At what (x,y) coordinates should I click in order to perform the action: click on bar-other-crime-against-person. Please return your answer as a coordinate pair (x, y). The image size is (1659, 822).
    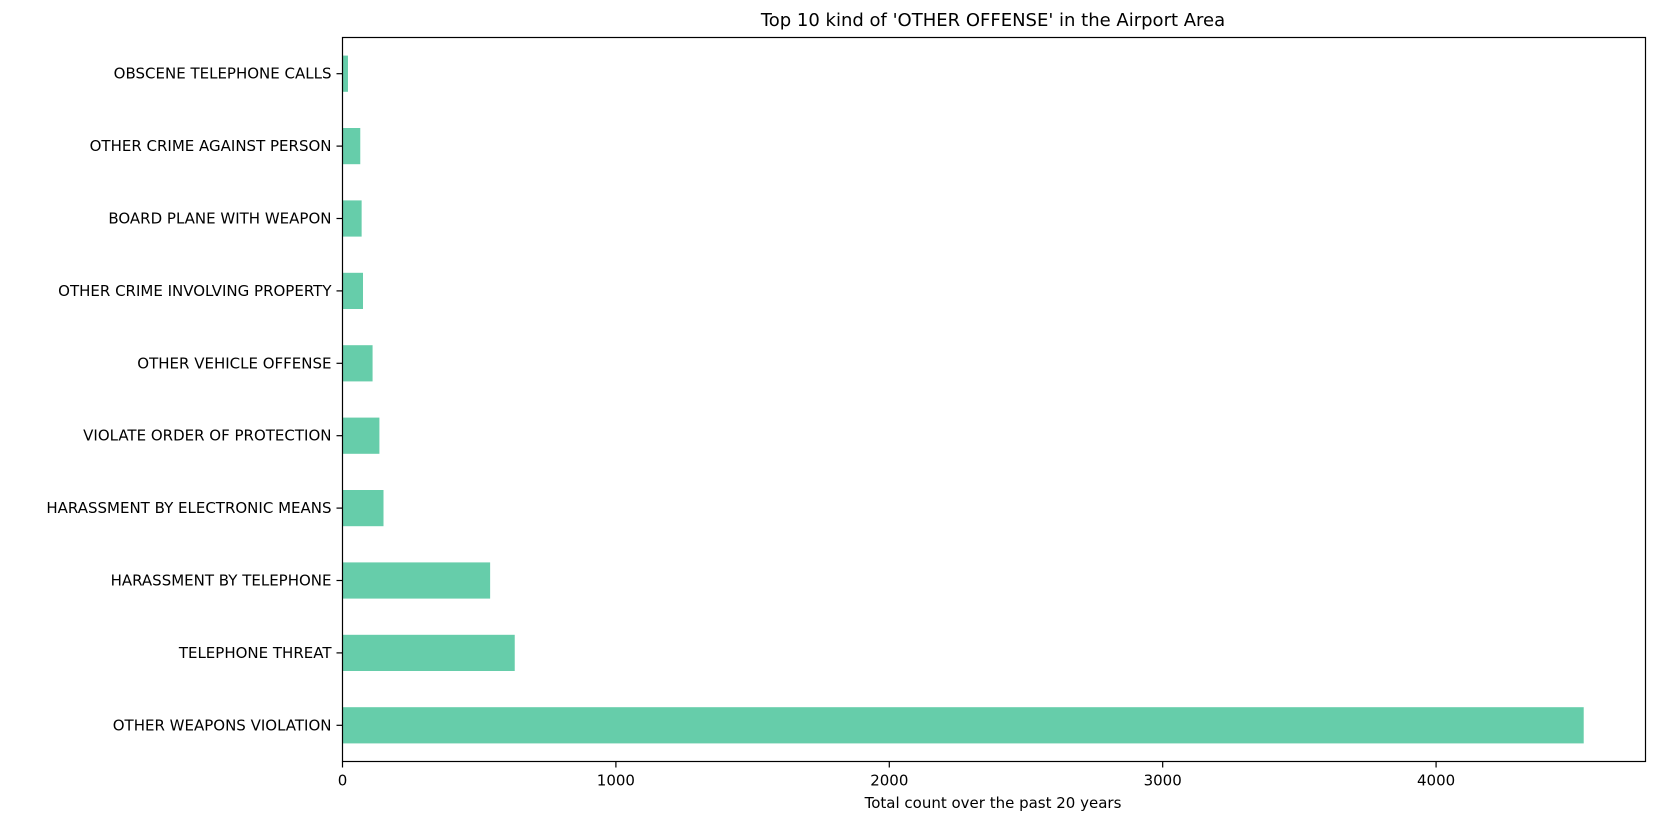
    Looking at the image, I should click on (351, 146).